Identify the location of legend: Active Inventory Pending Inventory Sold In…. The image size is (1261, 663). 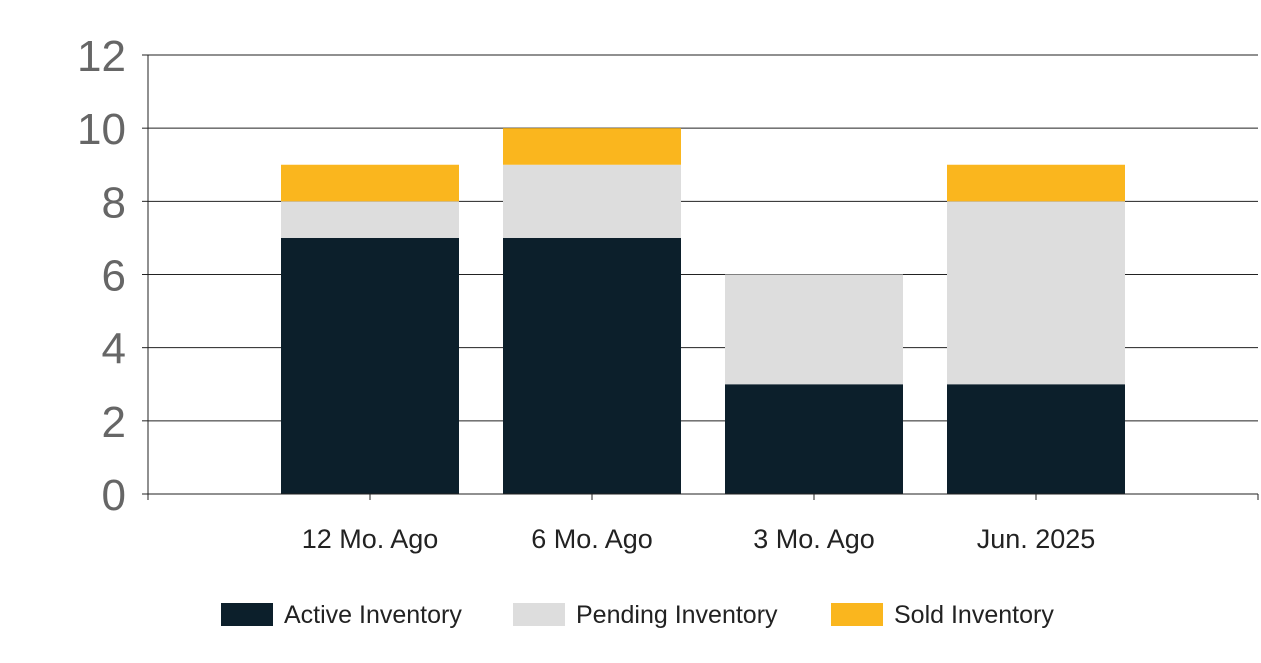
(637, 615).